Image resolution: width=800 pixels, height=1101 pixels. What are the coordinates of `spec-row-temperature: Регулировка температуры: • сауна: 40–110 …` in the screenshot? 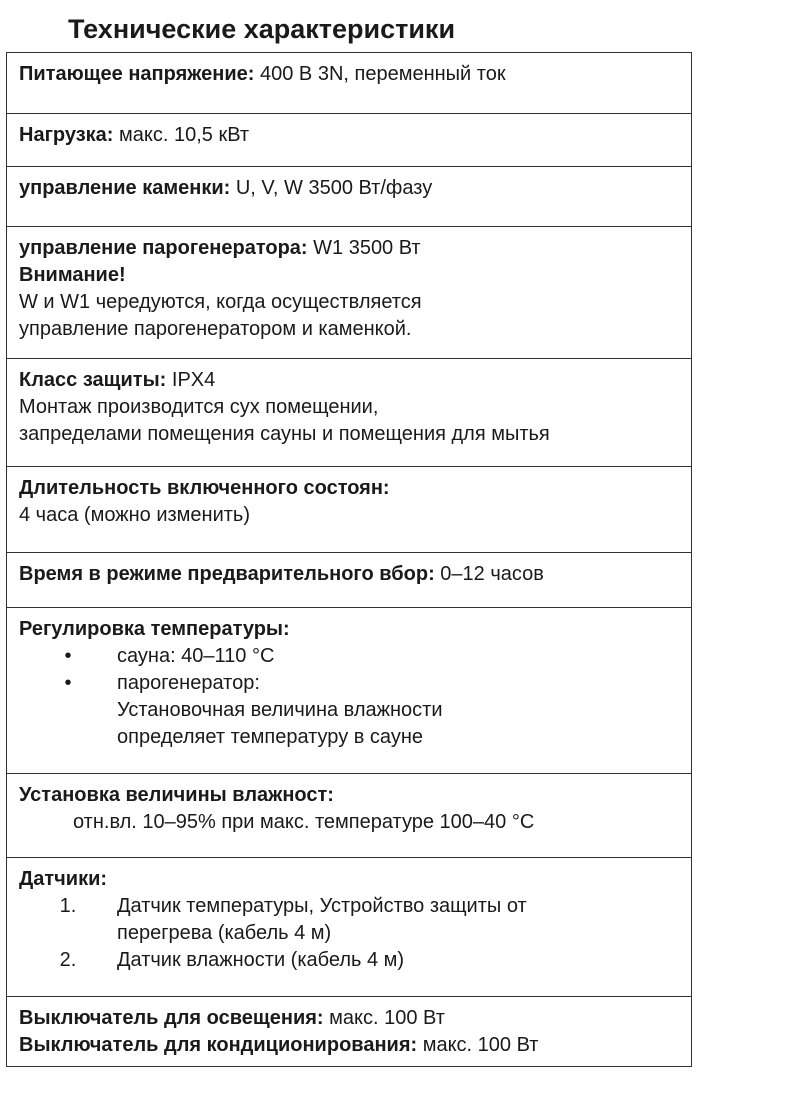 It's located at (349, 690).